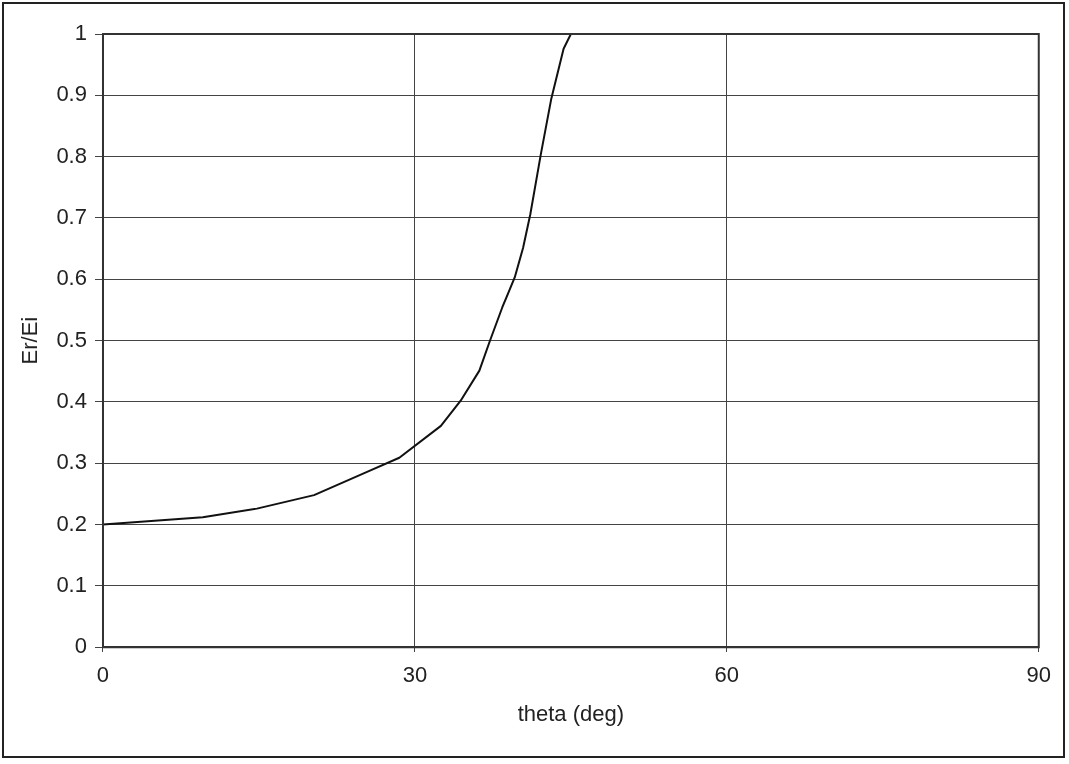  What do you see at coordinates (71, 217) in the screenshot?
I see `y-tick-label: 0.7` at bounding box center [71, 217].